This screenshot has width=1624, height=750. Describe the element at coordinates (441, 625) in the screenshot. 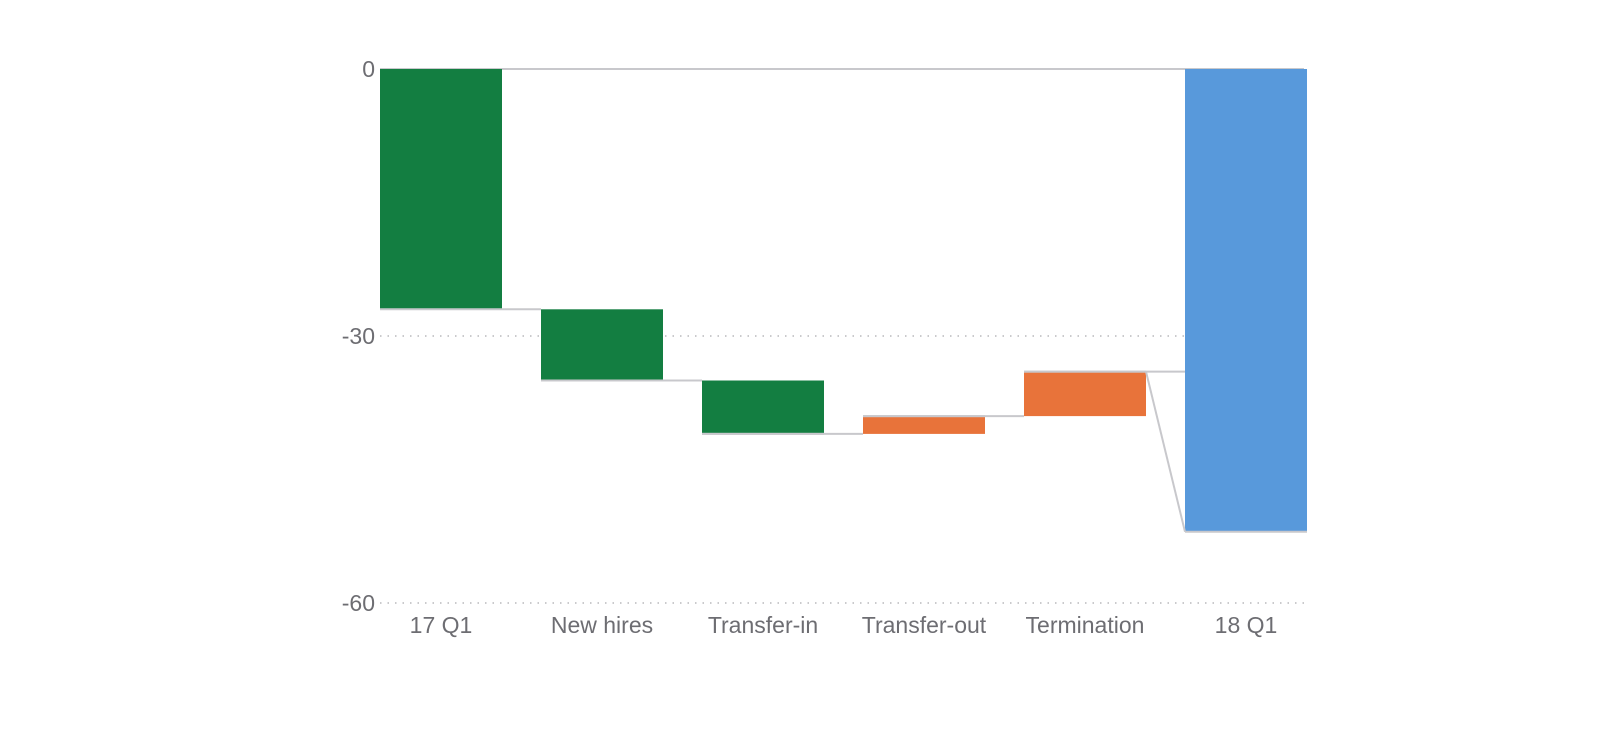

I see `x-tick-label: 17 Q1` at that location.